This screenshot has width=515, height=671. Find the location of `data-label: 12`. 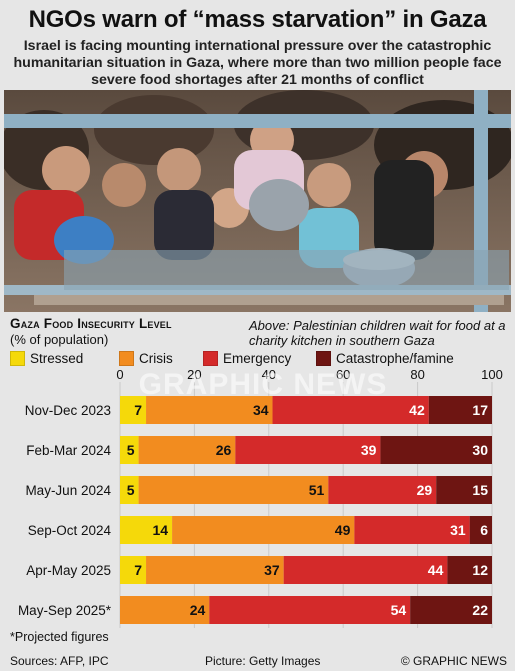

data-label: 12 is located at coordinates (480, 570).